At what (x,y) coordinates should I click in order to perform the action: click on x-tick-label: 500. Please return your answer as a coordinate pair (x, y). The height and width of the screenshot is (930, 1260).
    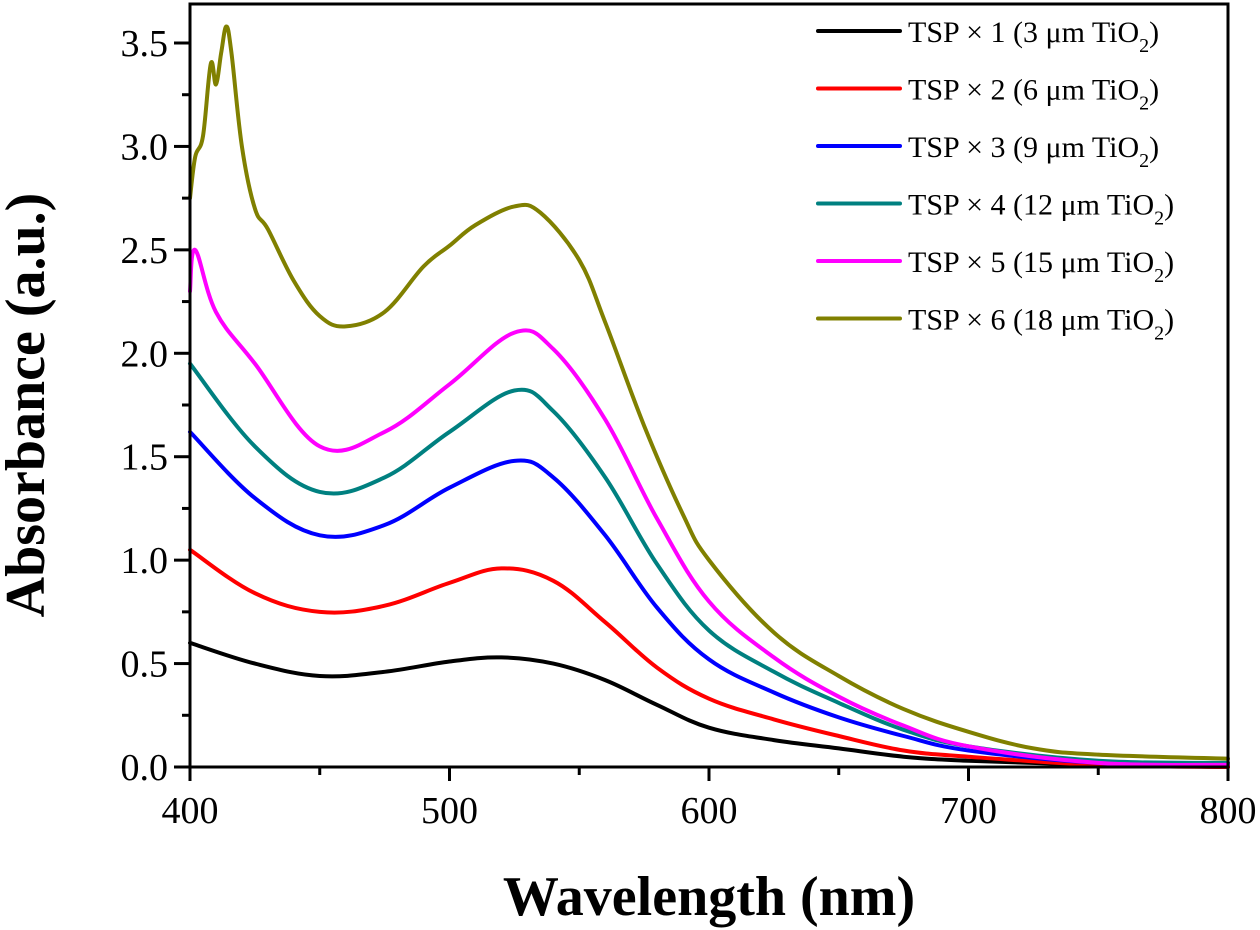
    Looking at the image, I should click on (449, 811).